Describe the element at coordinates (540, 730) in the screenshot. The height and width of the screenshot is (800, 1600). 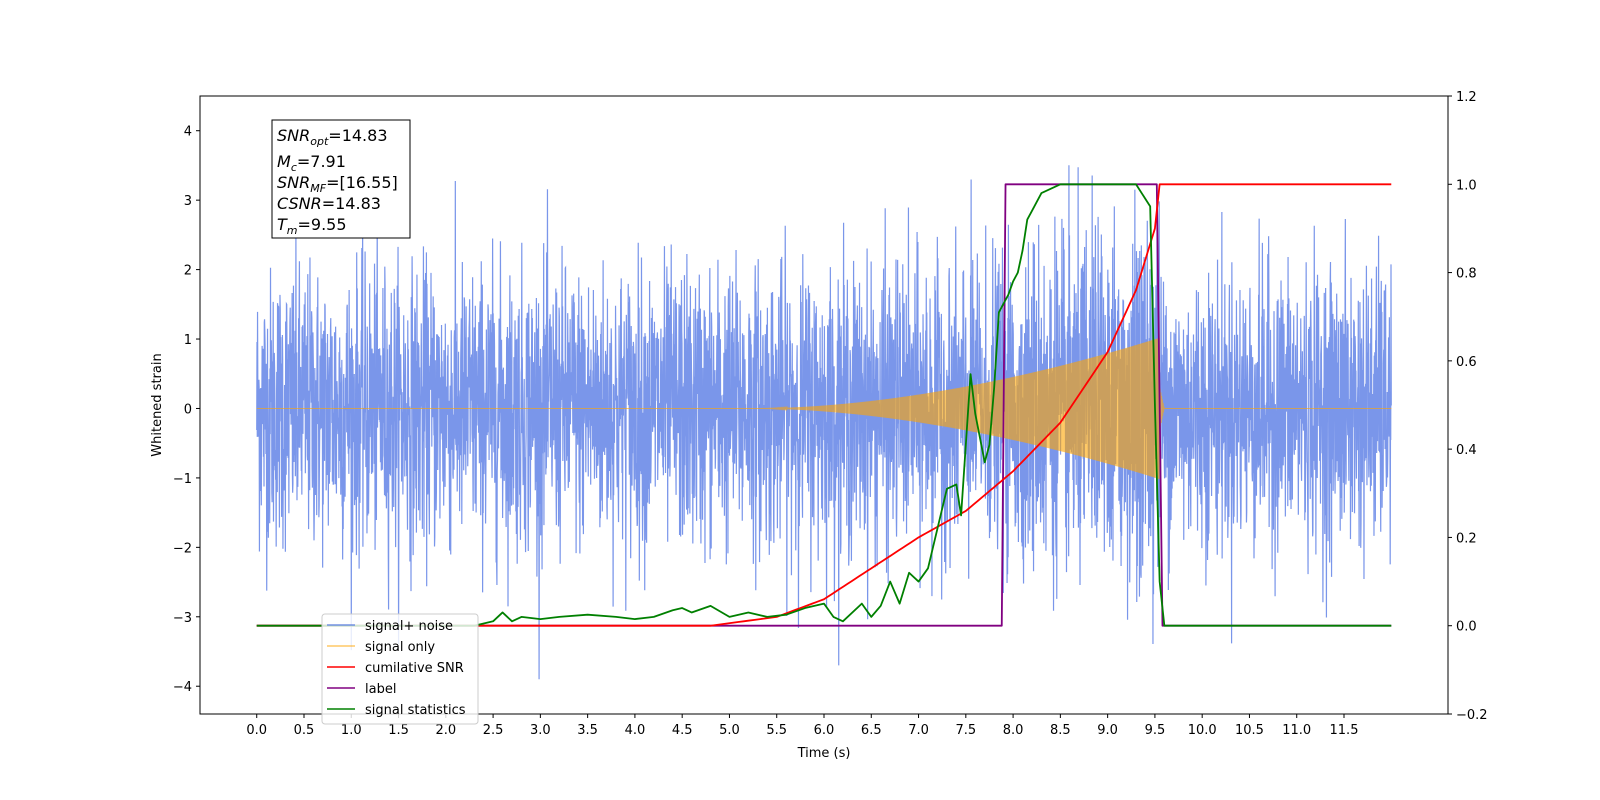
I see `x-tick-label: 3.0` at that location.